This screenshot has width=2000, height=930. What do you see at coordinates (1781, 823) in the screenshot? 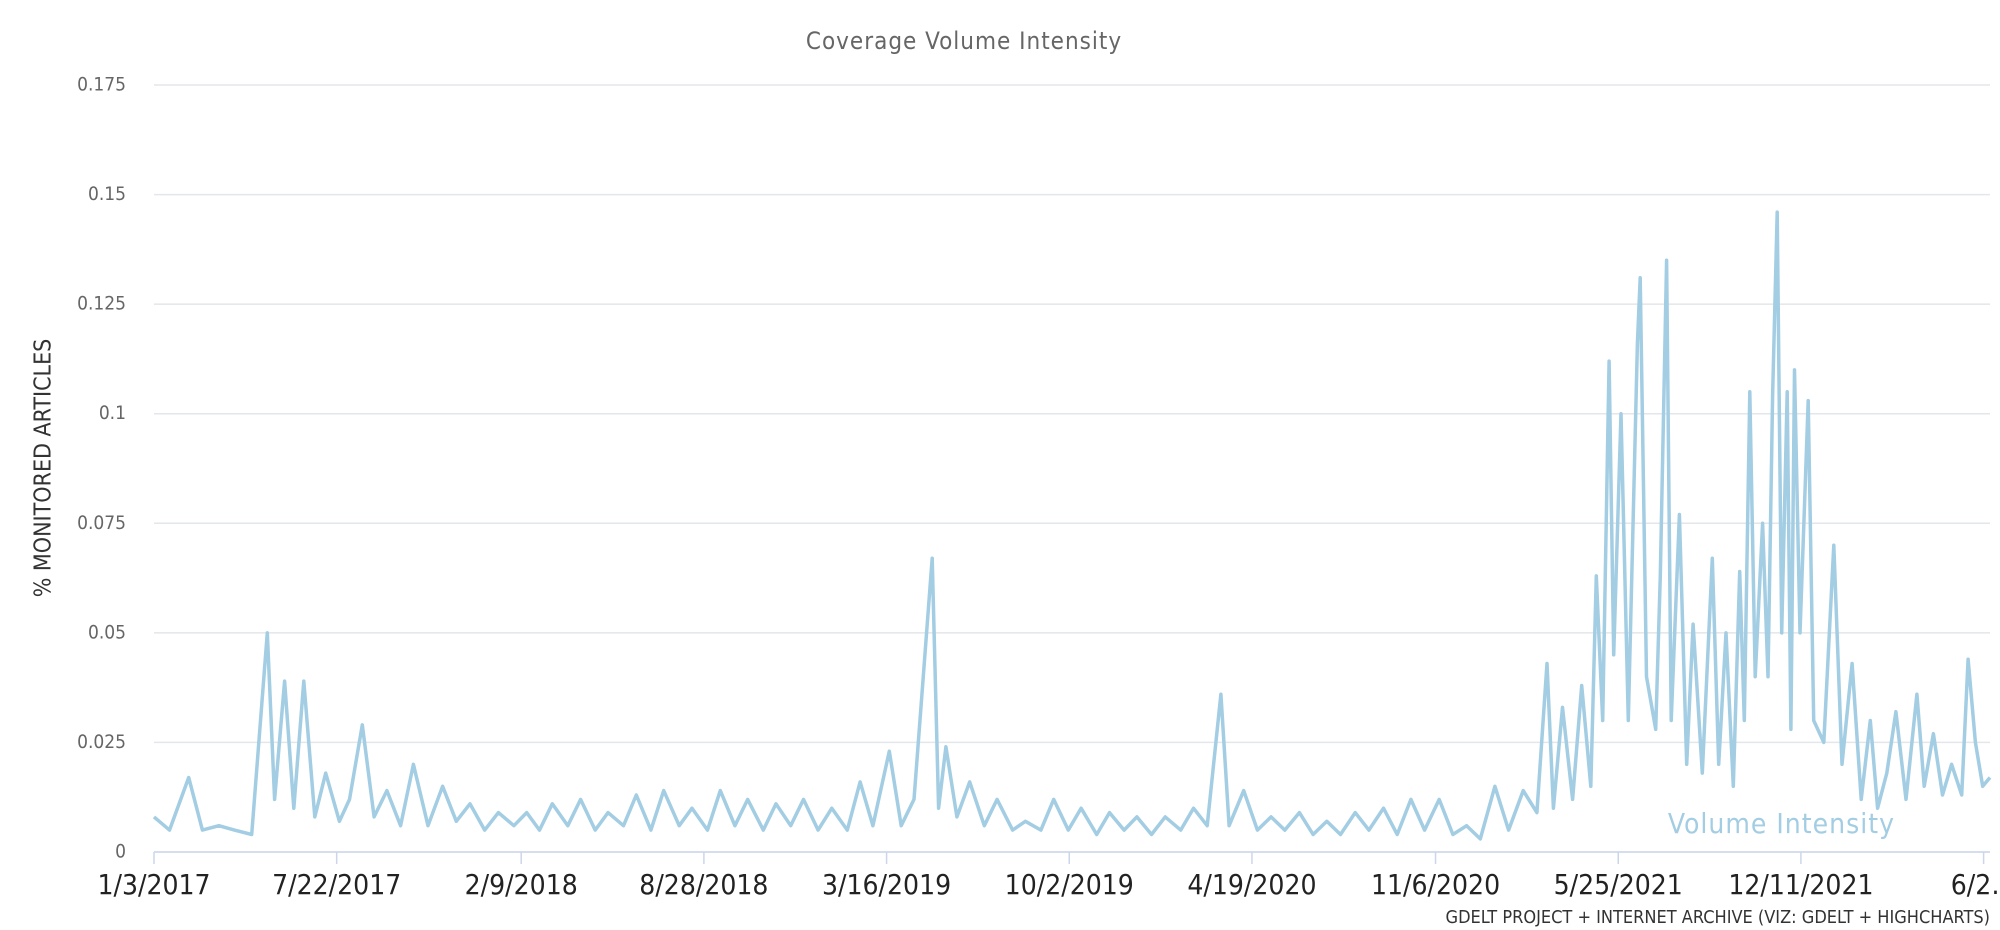
I see `watermark: Volume Intensity` at bounding box center [1781, 823].